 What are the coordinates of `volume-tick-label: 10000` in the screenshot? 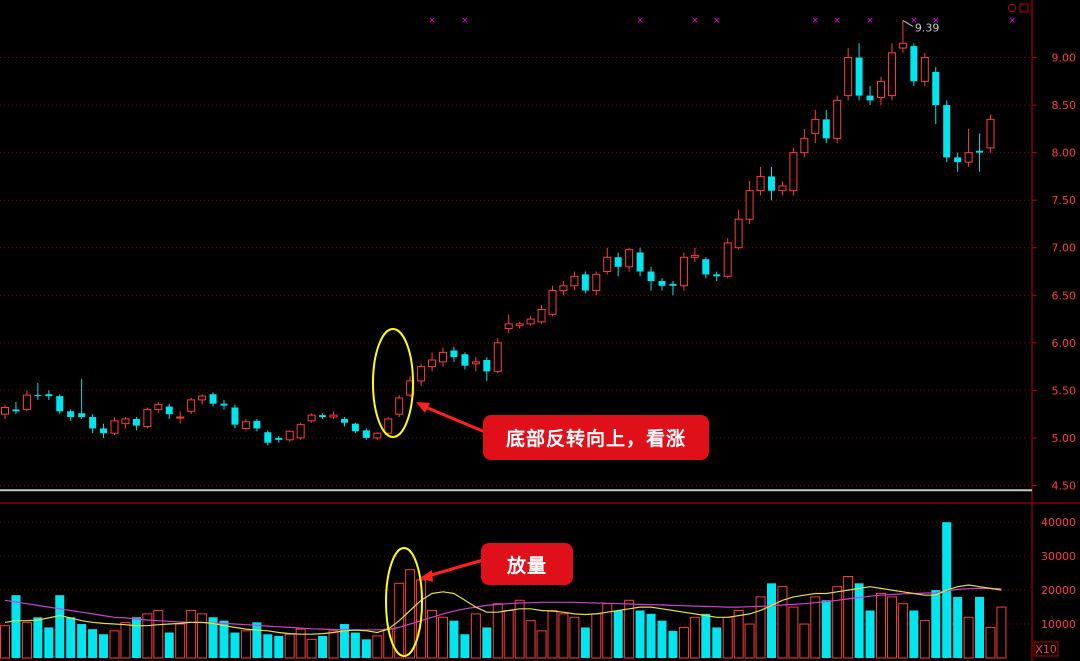 It's located at (1058, 624).